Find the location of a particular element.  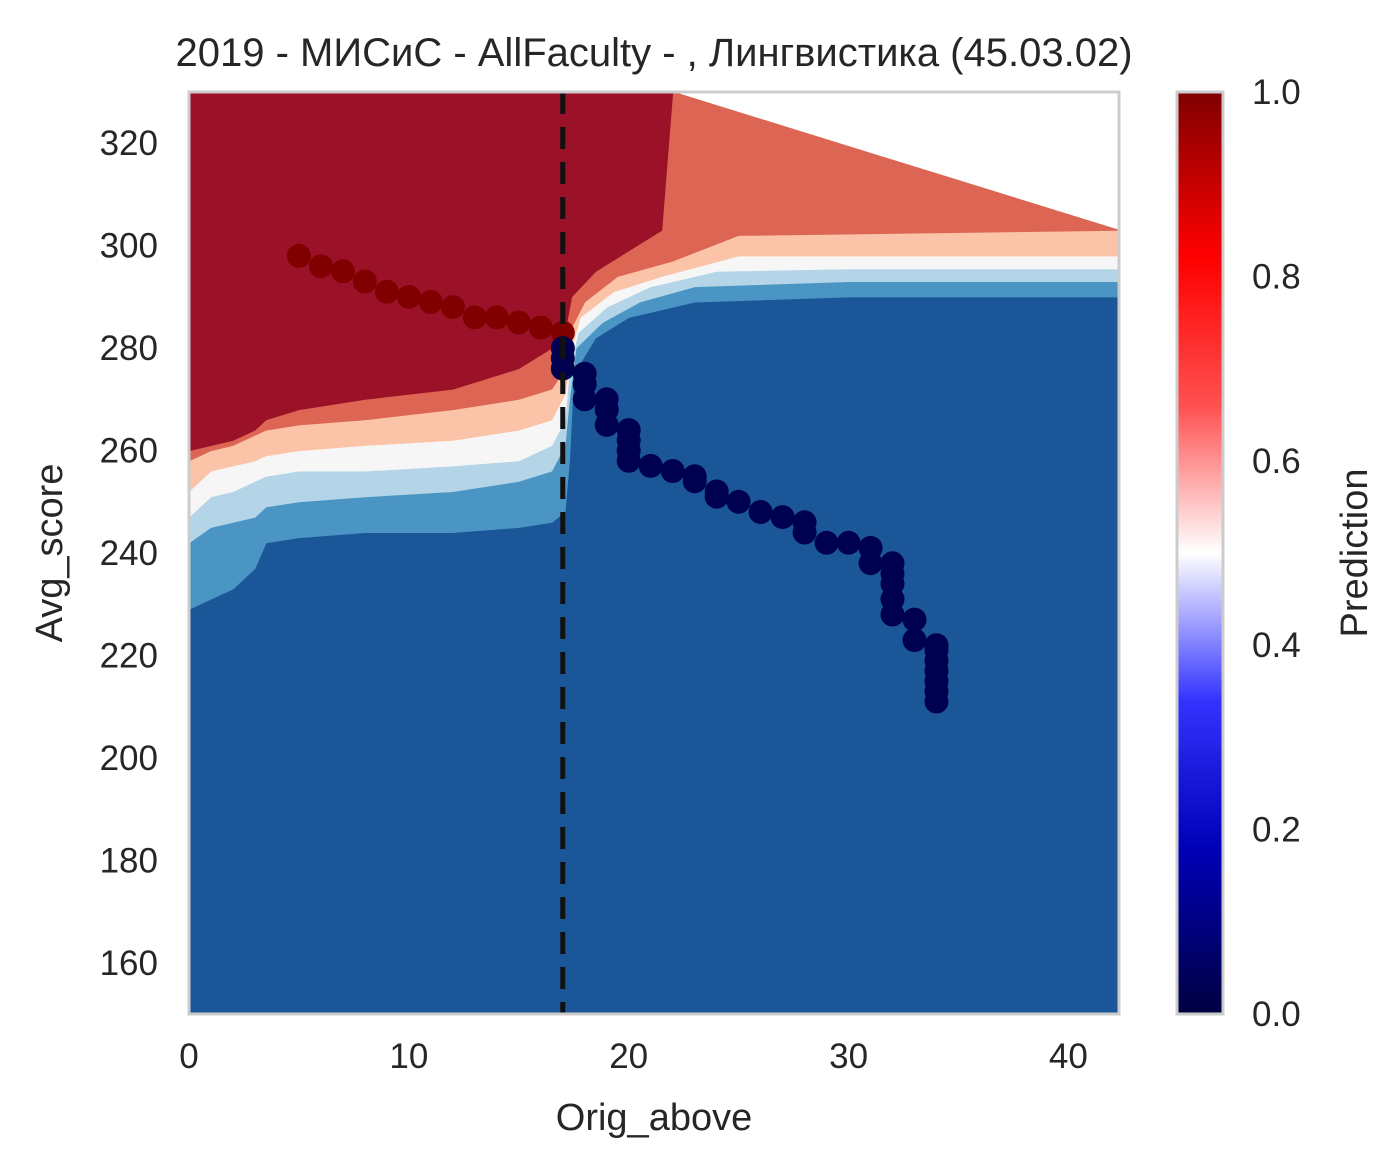

colorbar-tick-label: 1.0 is located at coordinates (1276, 92).